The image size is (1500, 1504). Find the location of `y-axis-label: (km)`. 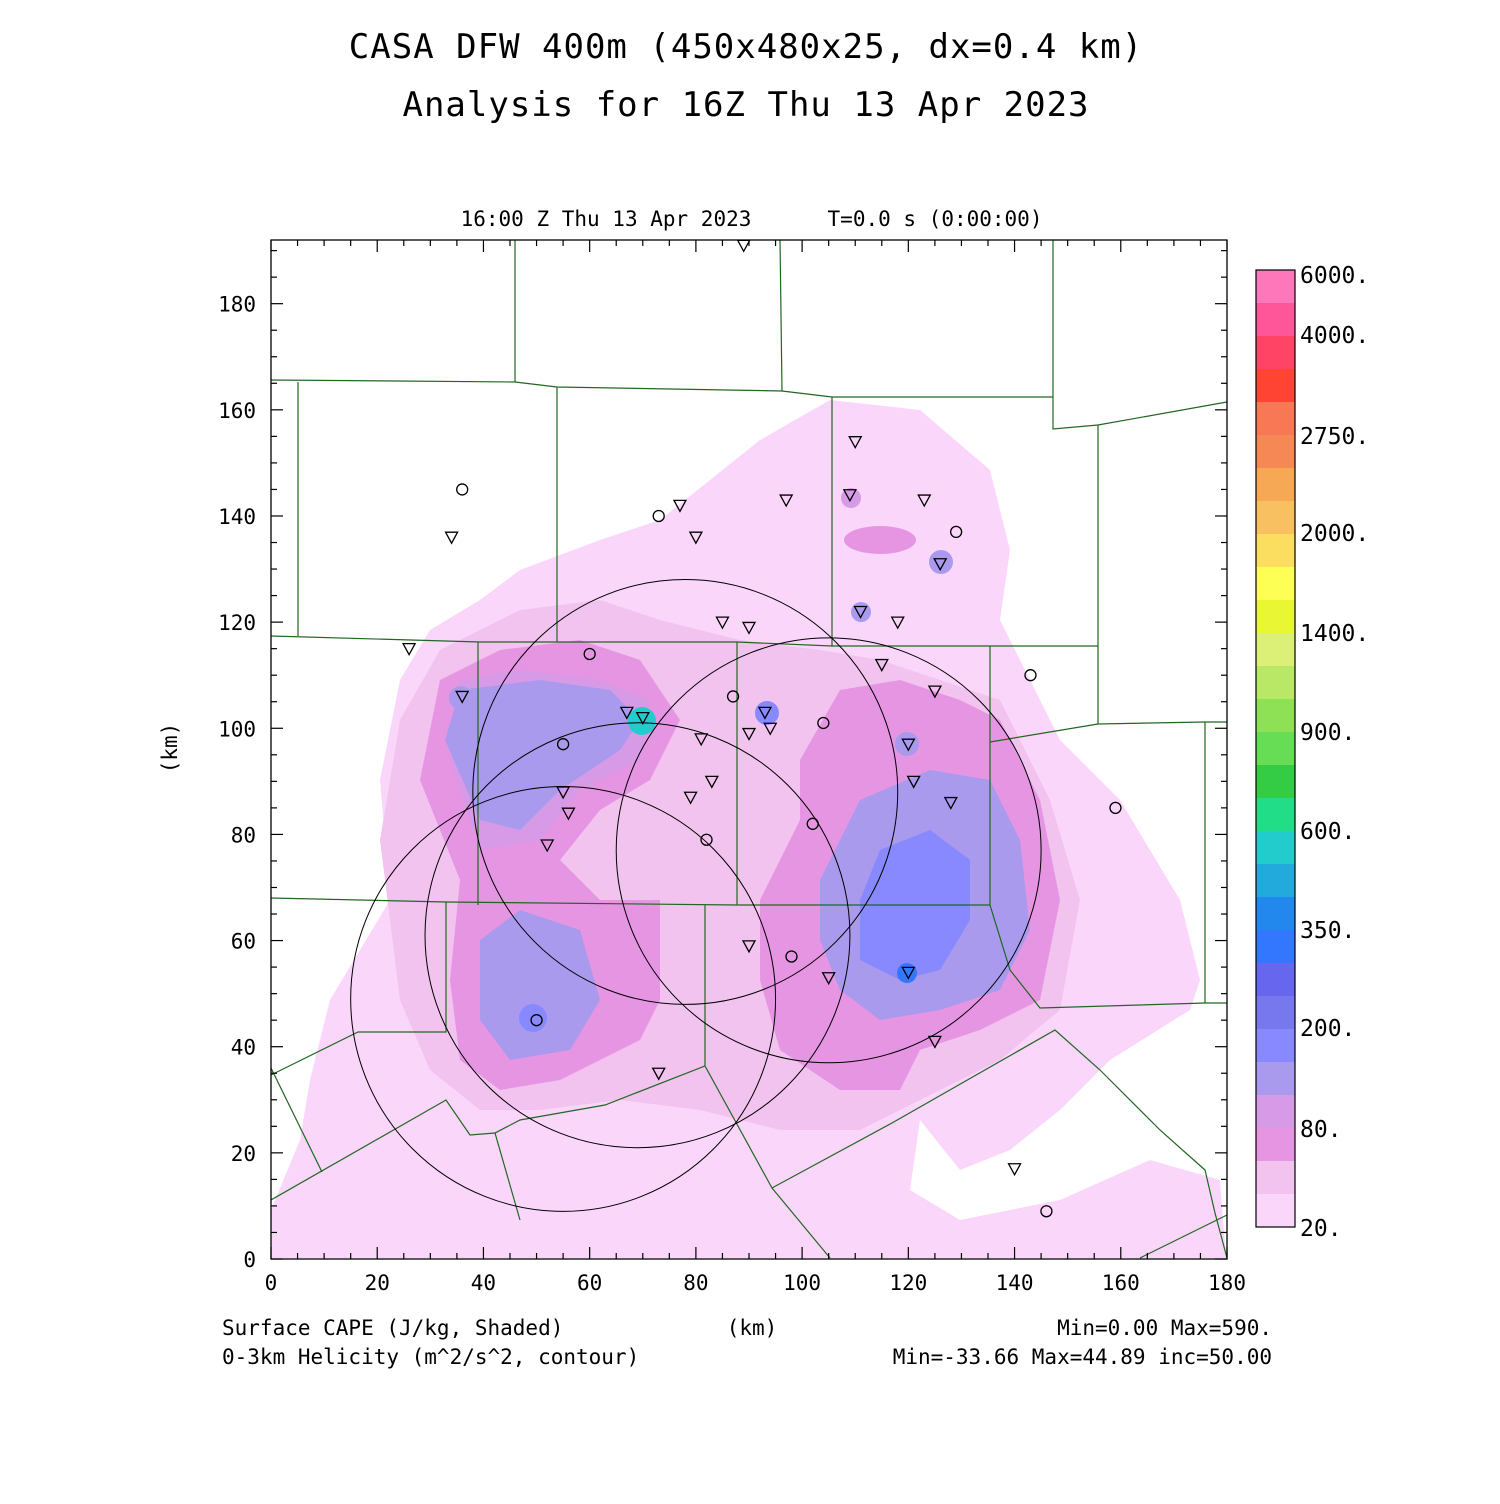

y-axis-label: (km) is located at coordinates (170, 748).